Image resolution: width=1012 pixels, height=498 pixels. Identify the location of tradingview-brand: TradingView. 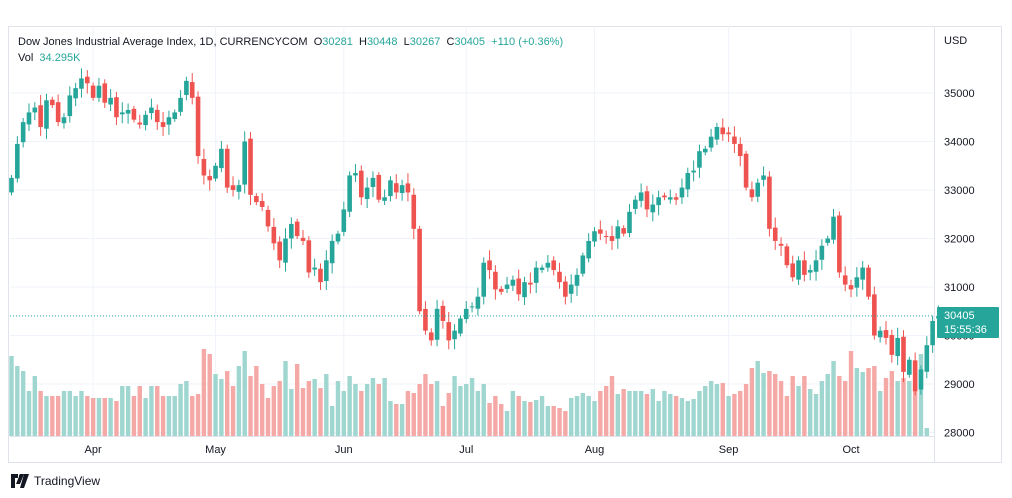
(67, 481).